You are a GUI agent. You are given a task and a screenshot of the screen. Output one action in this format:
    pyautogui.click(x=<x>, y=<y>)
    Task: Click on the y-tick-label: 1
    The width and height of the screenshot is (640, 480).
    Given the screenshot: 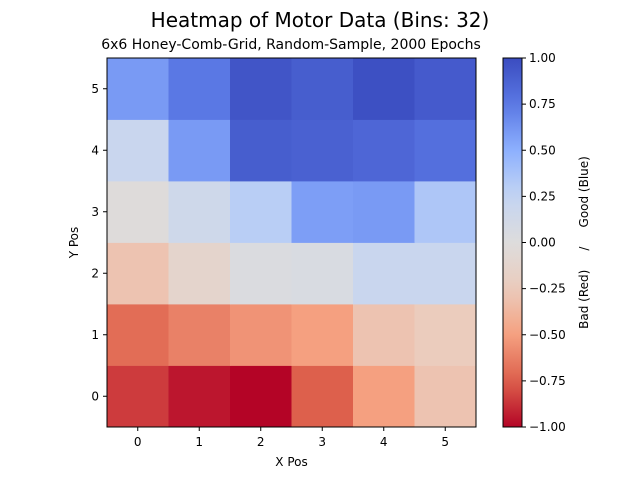 What is the action you would take?
    pyautogui.click(x=95, y=335)
    